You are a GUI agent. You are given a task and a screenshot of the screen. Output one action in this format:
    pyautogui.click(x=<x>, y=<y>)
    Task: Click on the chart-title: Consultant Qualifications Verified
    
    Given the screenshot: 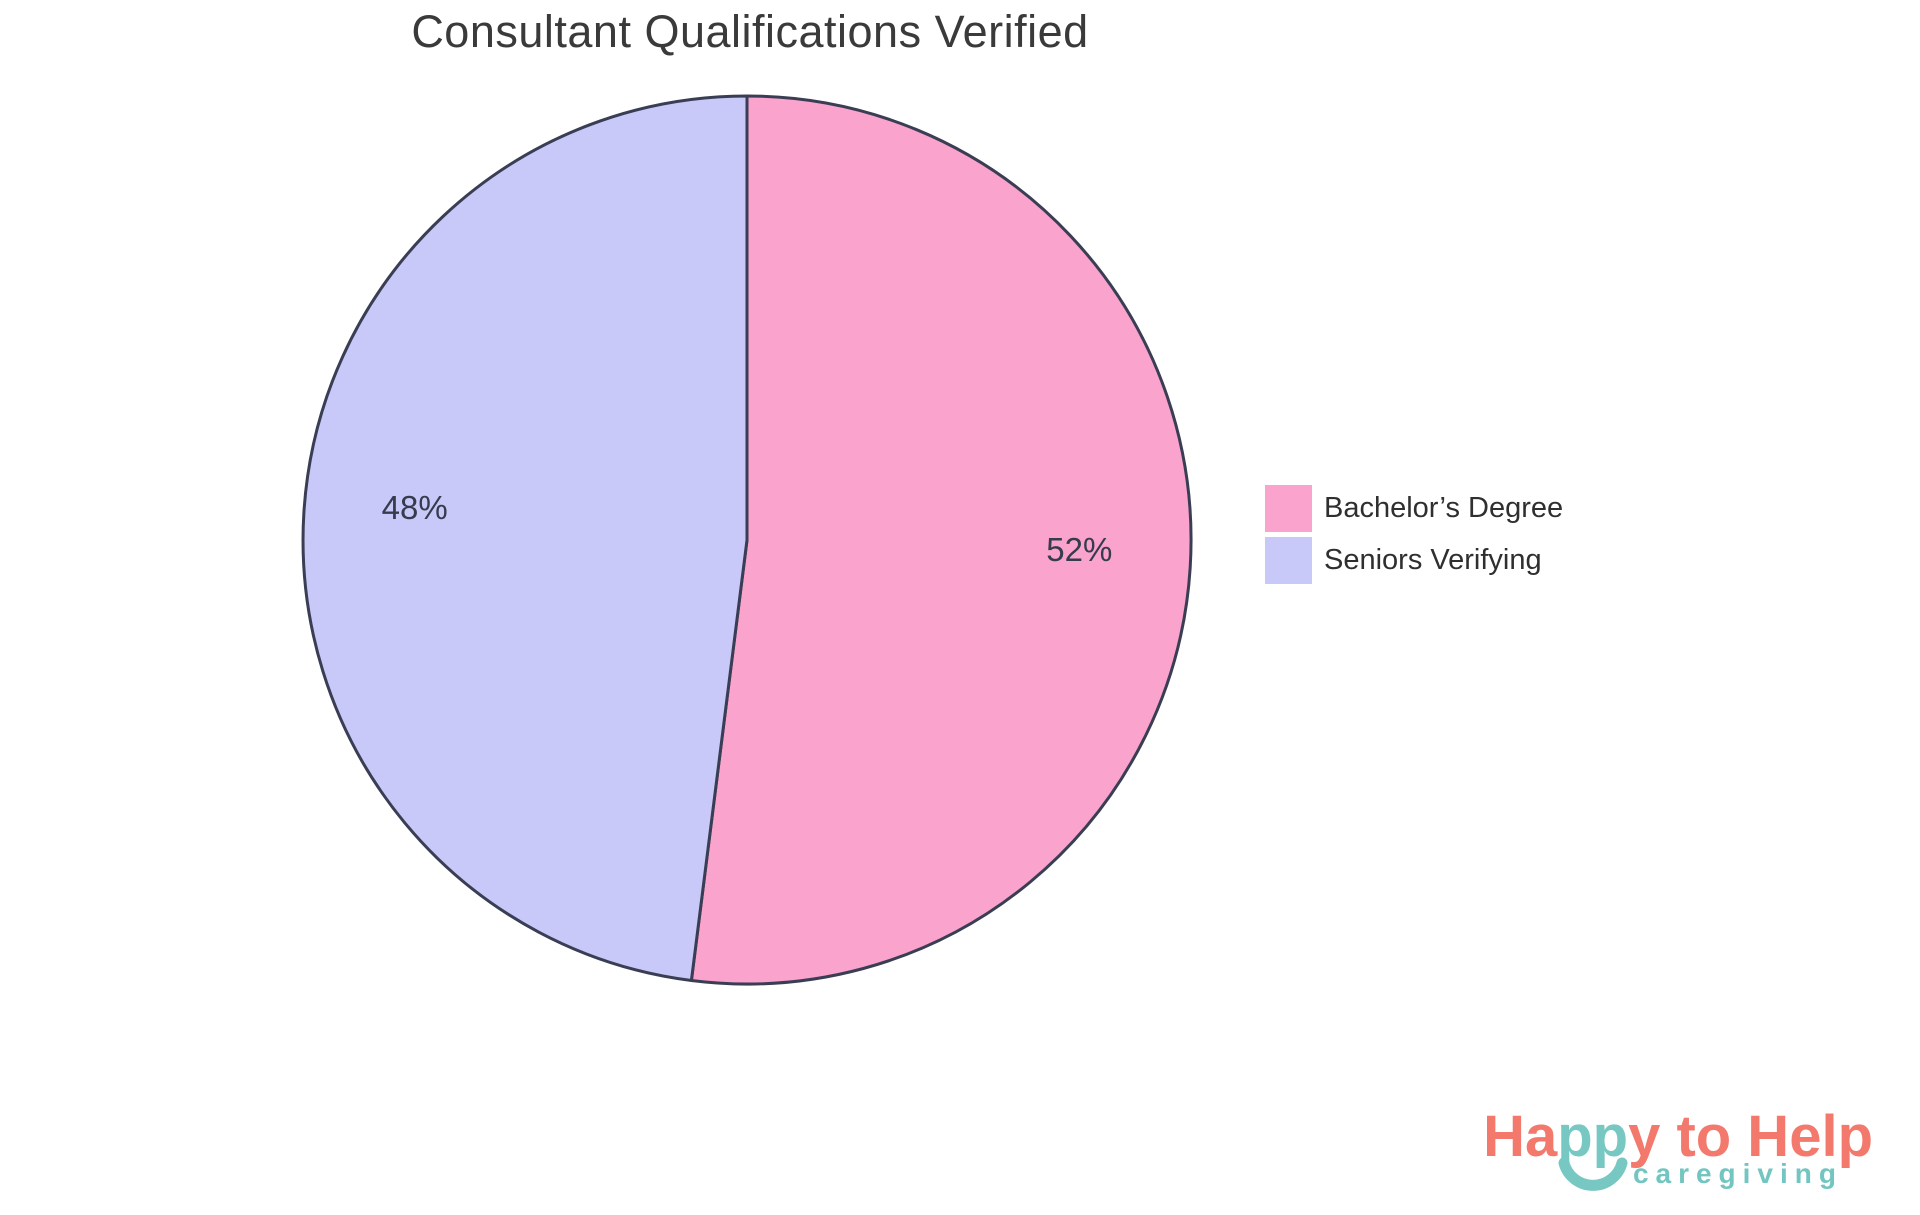 What is the action you would take?
    pyautogui.click(x=750, y=31)
    